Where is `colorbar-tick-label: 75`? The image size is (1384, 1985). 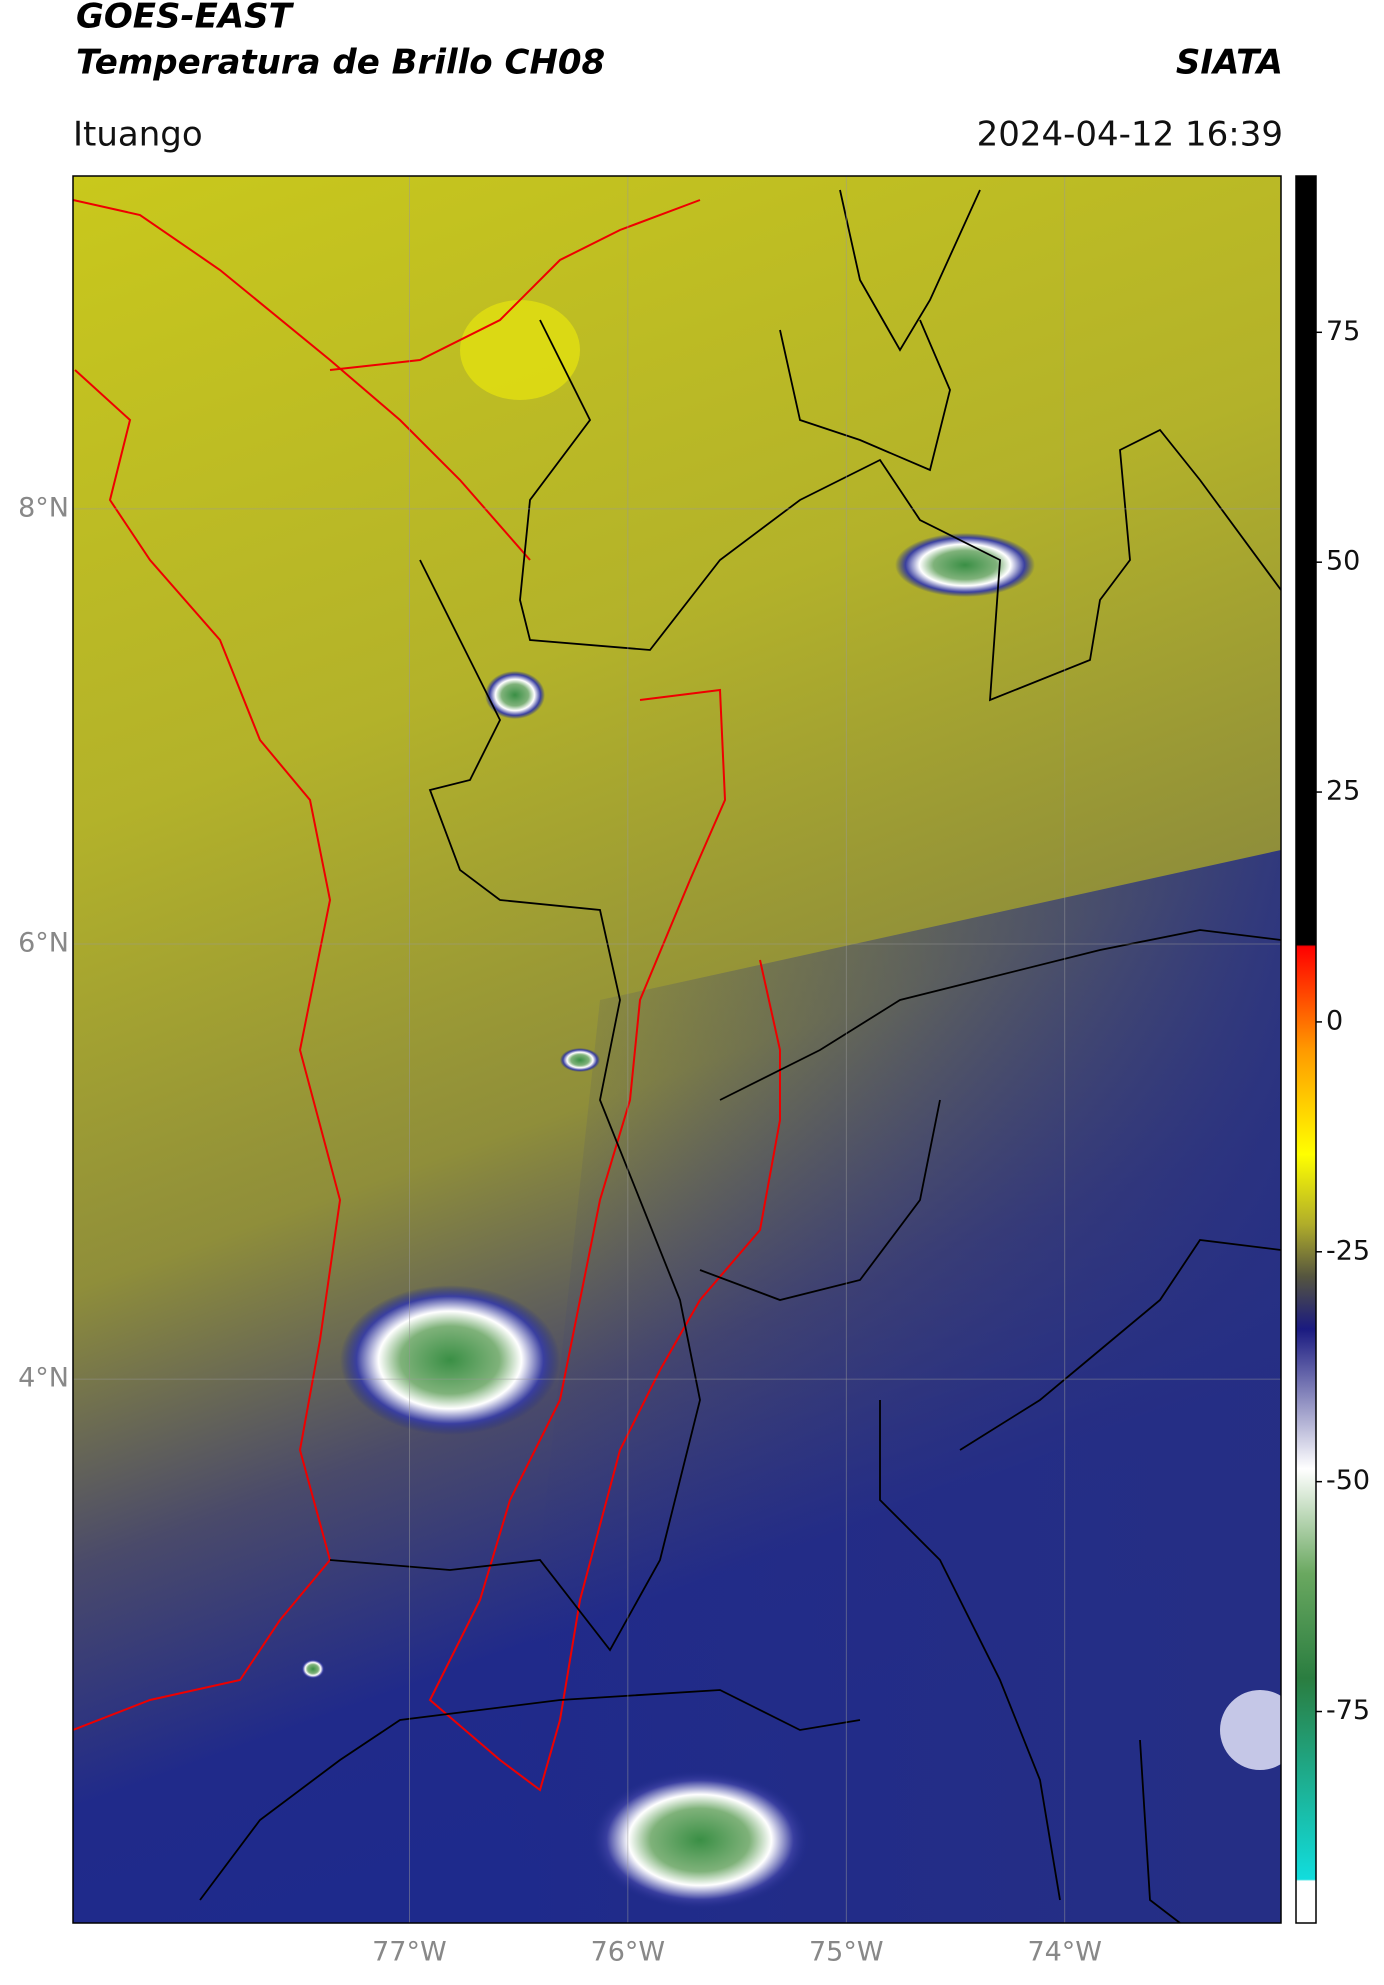
colorbar-tick-label: 75 is located at coordinates (1343, 331).